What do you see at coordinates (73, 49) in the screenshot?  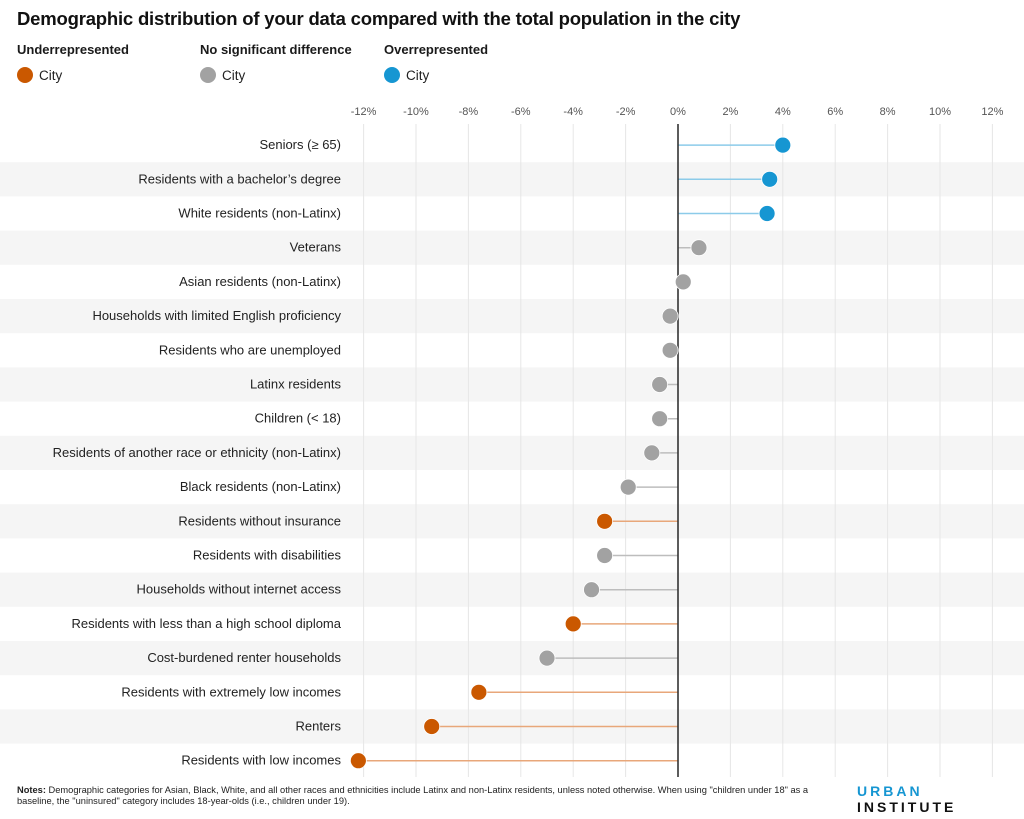 I see `legend-heading: Underrepresented` at bounding box center [73, 49].